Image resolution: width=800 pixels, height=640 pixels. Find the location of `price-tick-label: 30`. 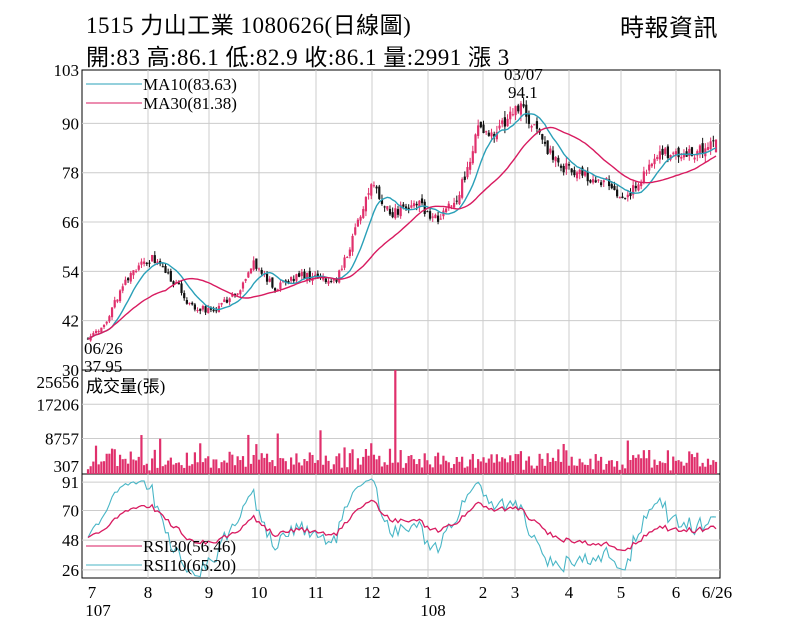

price-tick-label: 30 is located at coordinates (70, 370).